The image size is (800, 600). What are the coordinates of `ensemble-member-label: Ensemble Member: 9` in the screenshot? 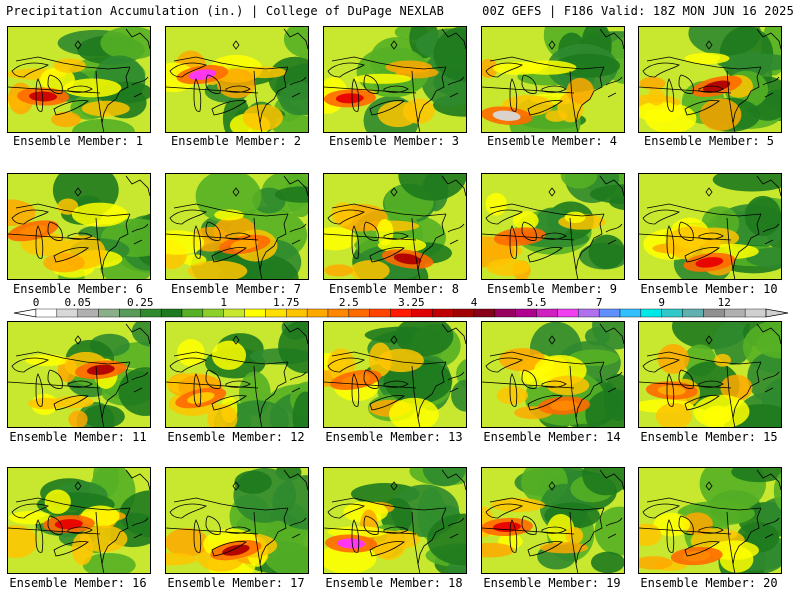 It's located at (552, 289).